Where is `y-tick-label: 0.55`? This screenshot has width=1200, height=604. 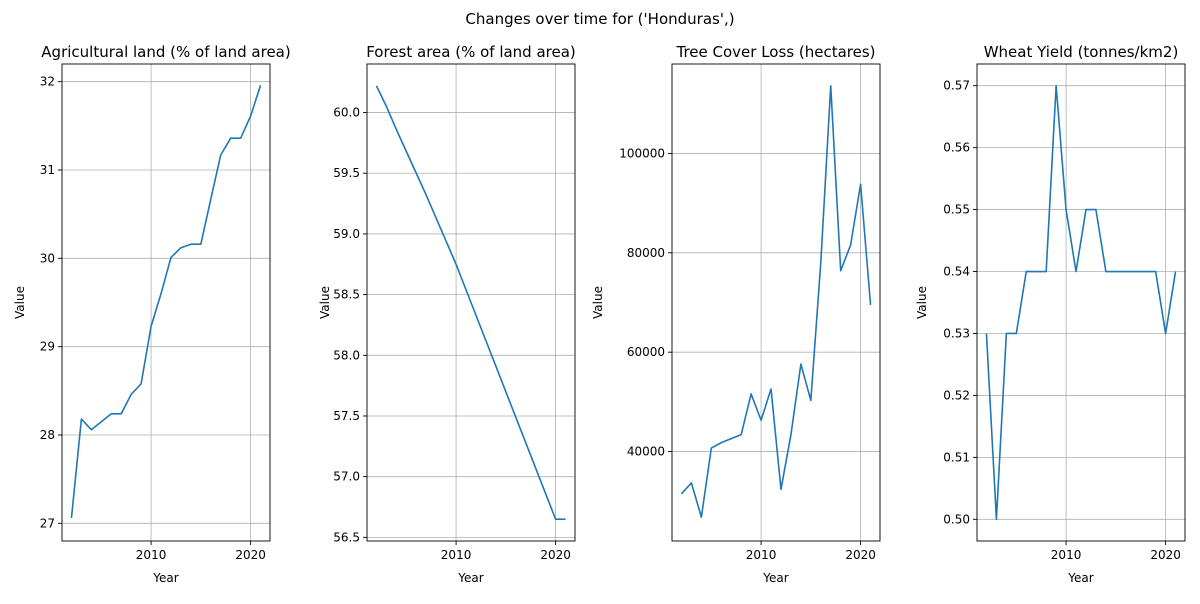 y-tick-label: 0.55 is located at coordinates (956, 210).